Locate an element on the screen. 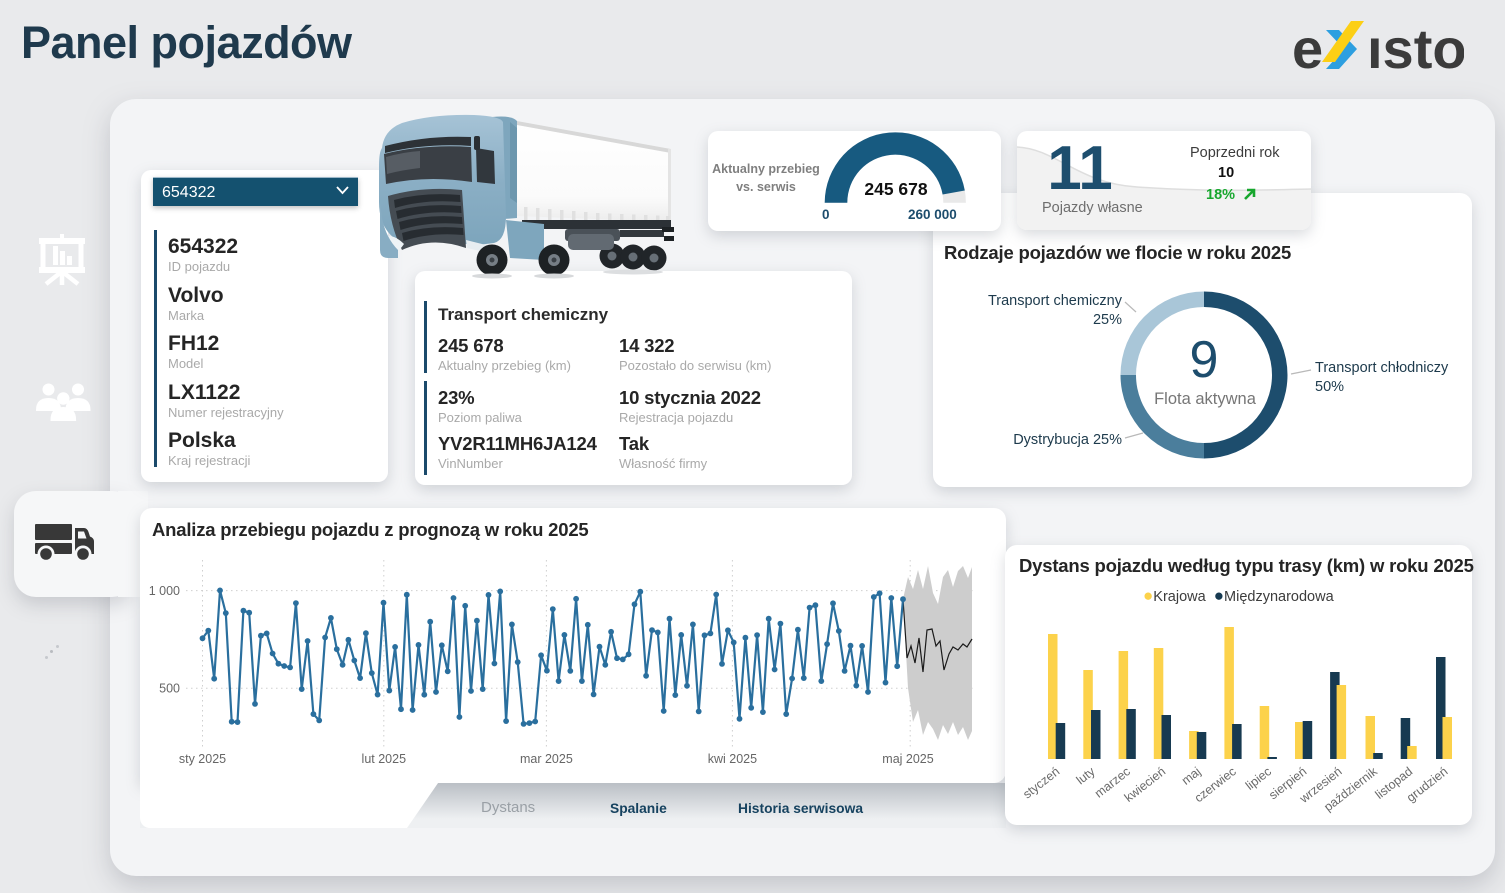  svg-text: styczeń is located at coordinates (1041, 782).